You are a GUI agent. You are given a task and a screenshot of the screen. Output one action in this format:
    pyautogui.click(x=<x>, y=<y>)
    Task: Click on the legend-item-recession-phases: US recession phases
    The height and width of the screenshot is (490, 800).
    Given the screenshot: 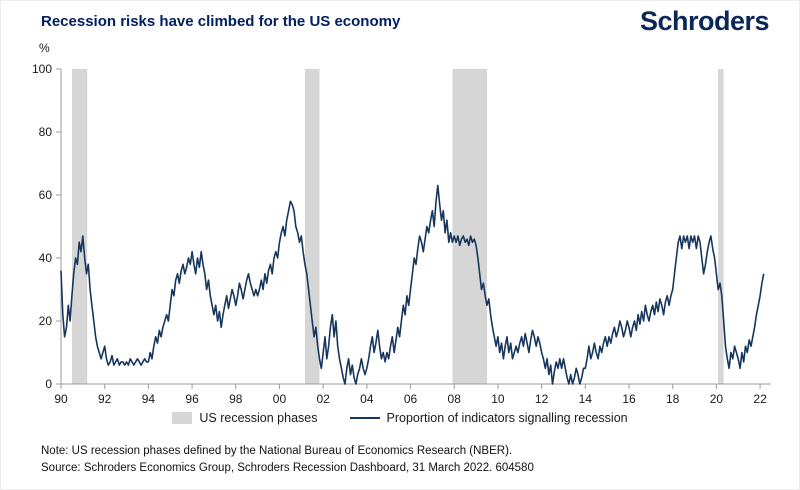 What is the action you would take?
    pyautogui.click(x=245, y=418)
    